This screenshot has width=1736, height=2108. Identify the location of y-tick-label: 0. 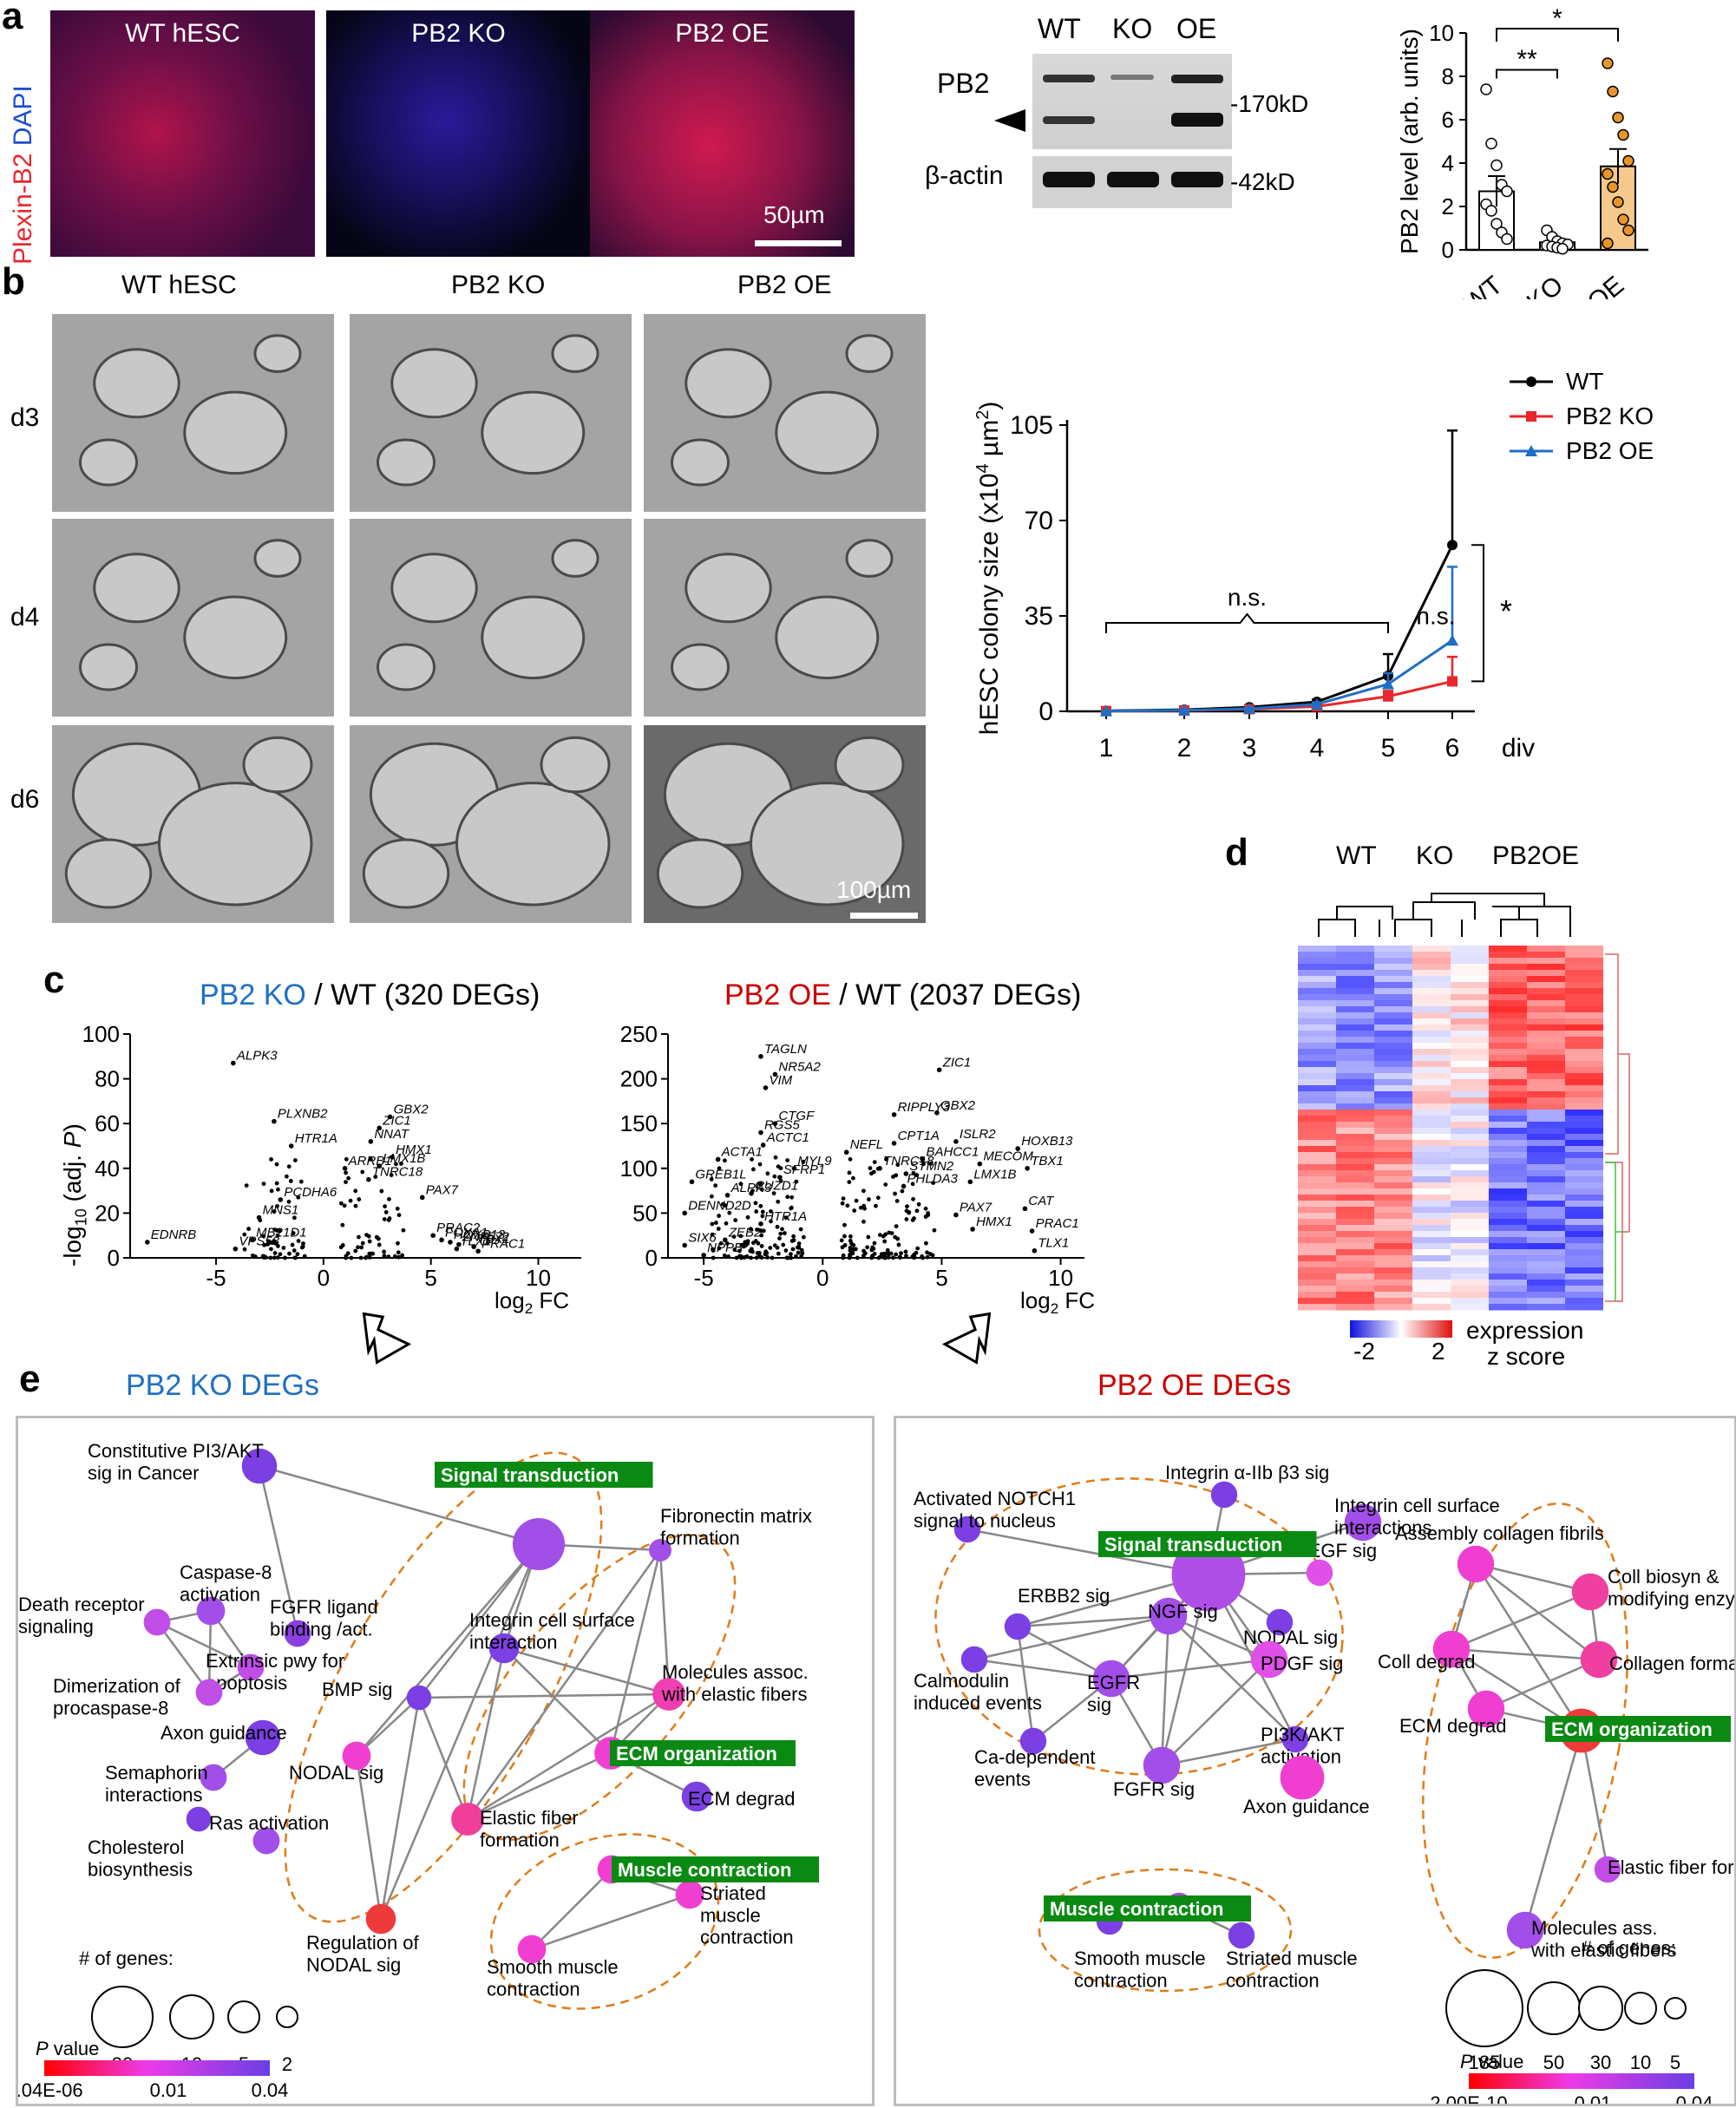
(652, 1258).